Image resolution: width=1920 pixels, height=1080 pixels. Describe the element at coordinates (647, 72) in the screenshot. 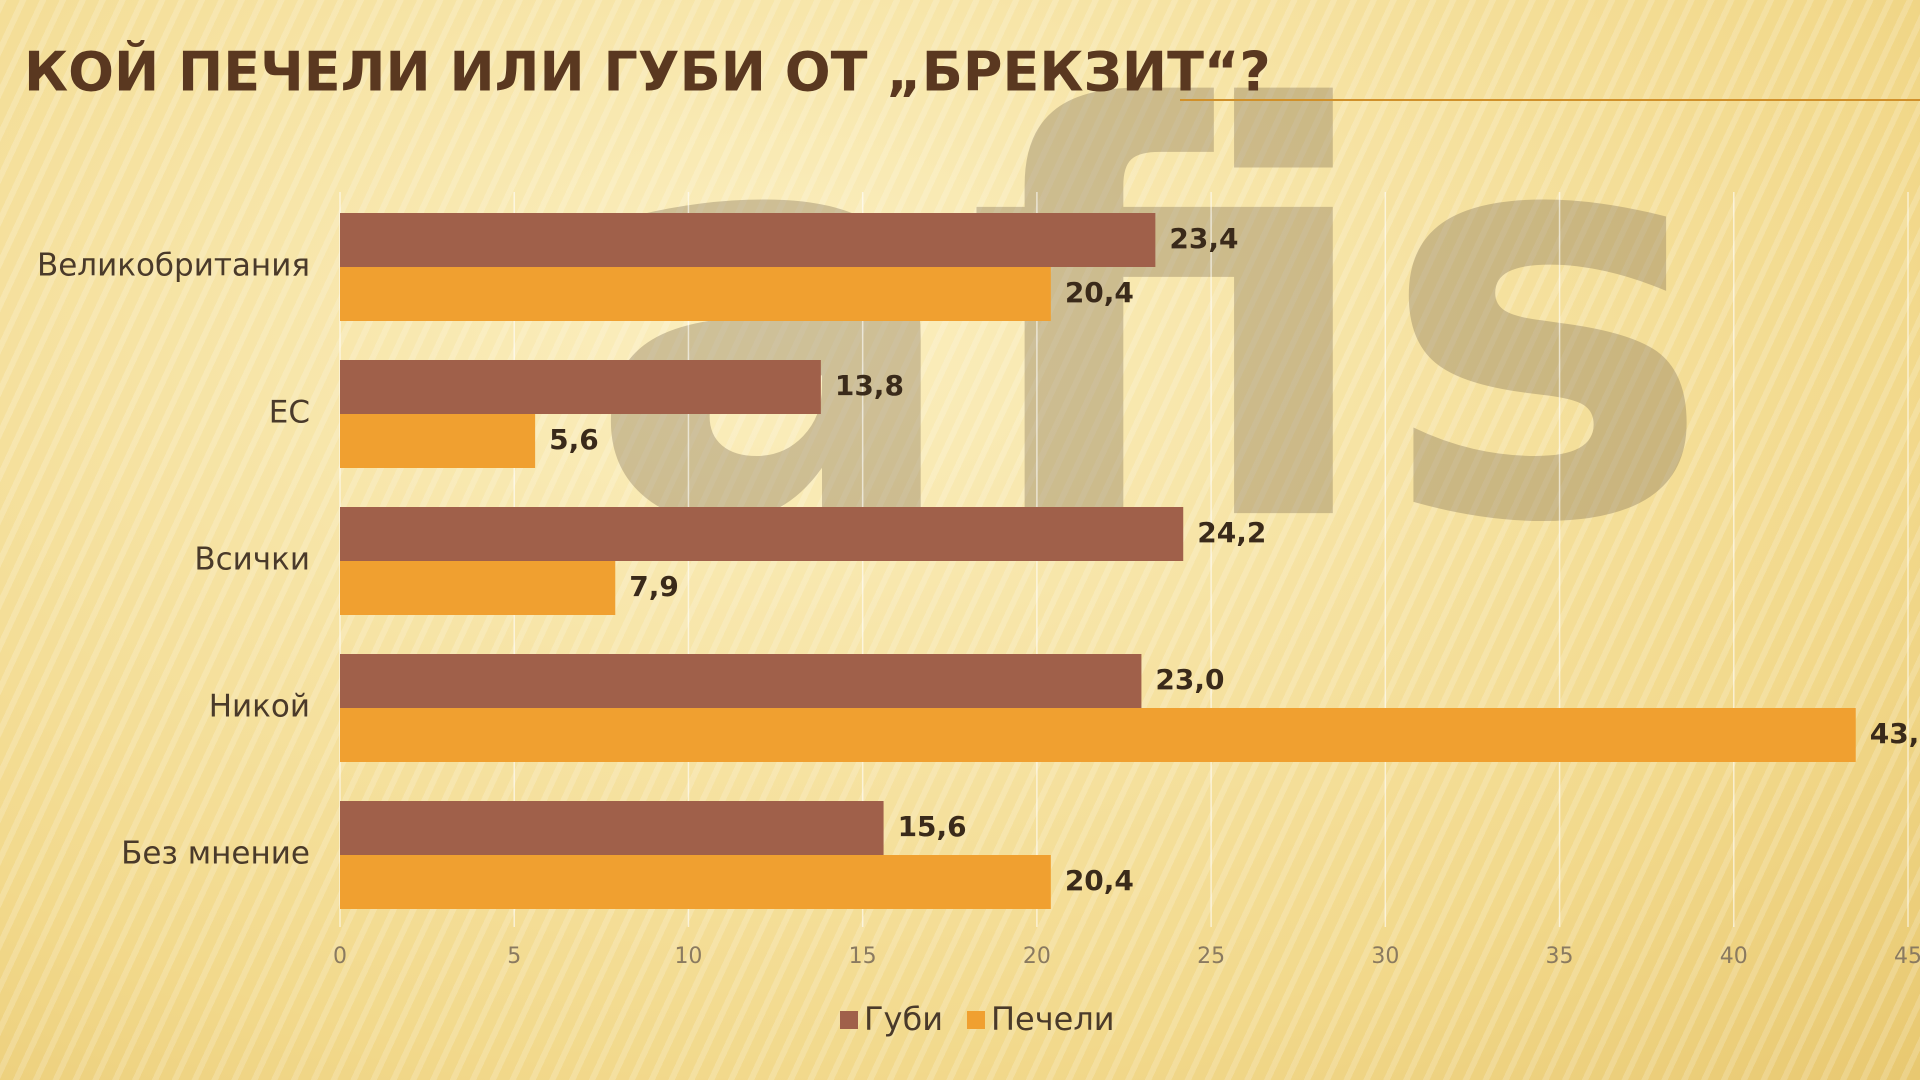

I see `title: КОЙ ПЕЧЕЛИ ИЛИ ГУБИ ОТ „БРЕКЗИТ“?` at that location.